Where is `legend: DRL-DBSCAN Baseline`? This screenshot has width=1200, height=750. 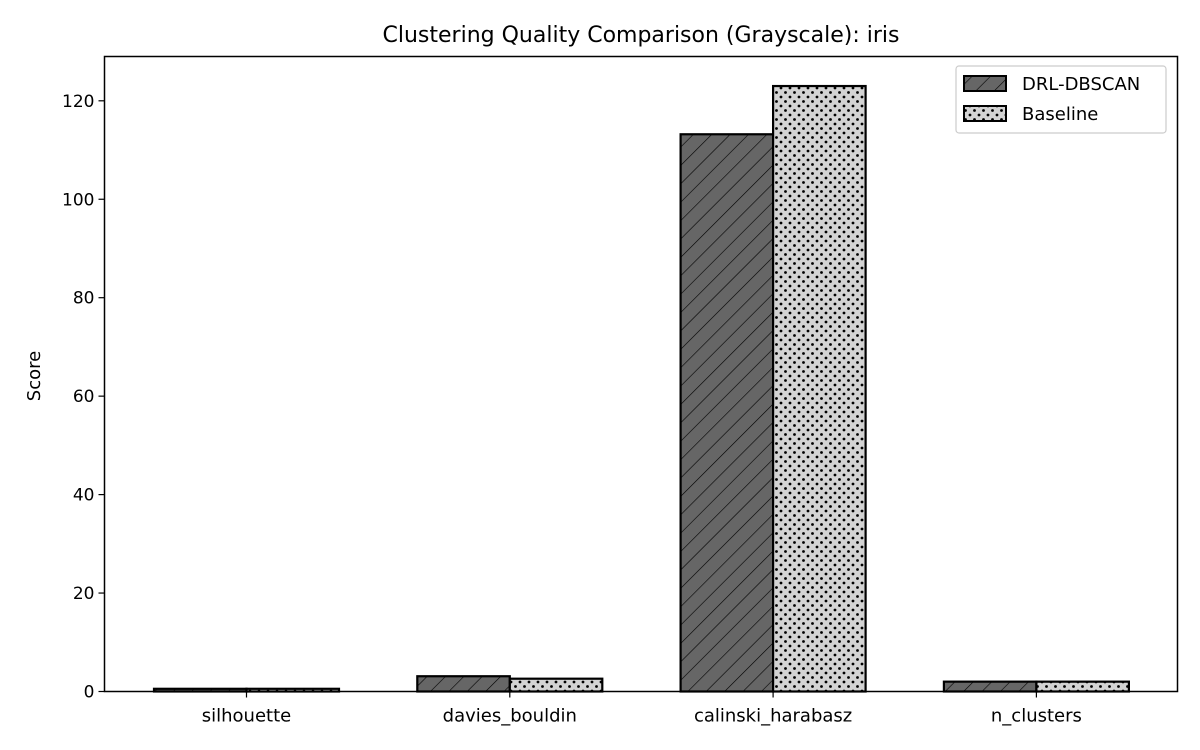 legend: DRL-DBSCAN Baseline is located at coordinates (1061, 99).